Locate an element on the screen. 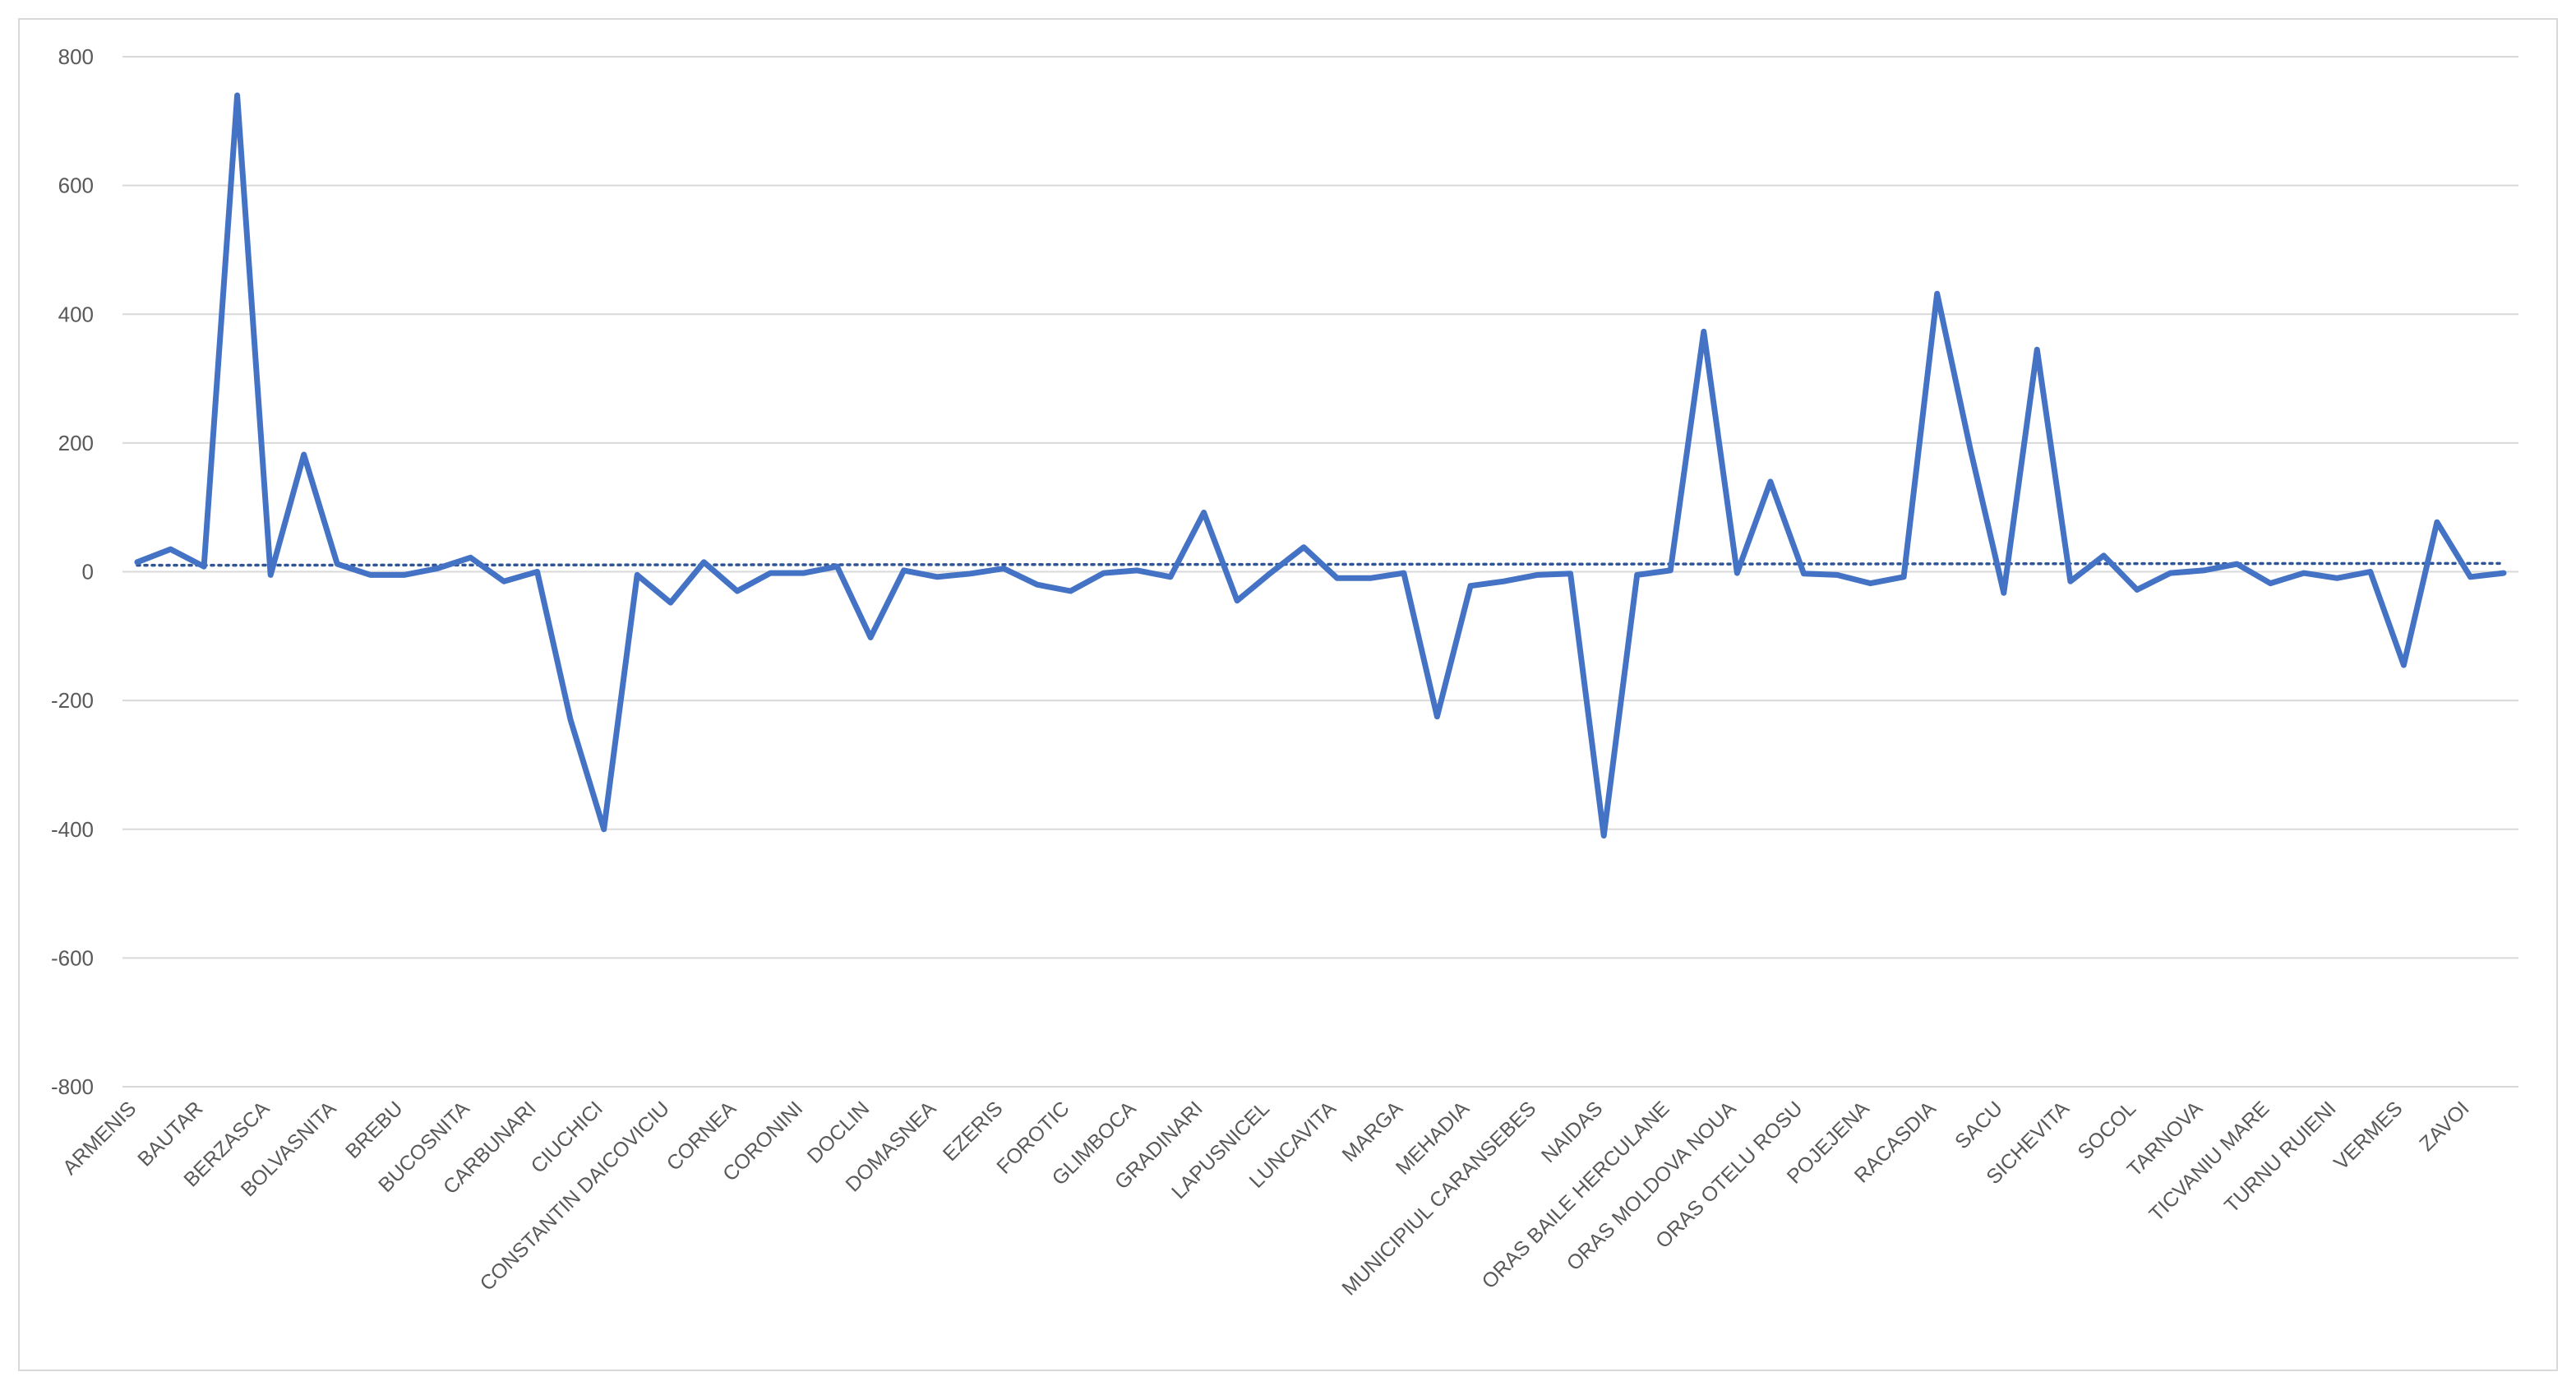 Image resolution: width=2576 pixels, height=1395 pixels. x-tick-label: ARMENIS is located at coordinates (99, 1138).